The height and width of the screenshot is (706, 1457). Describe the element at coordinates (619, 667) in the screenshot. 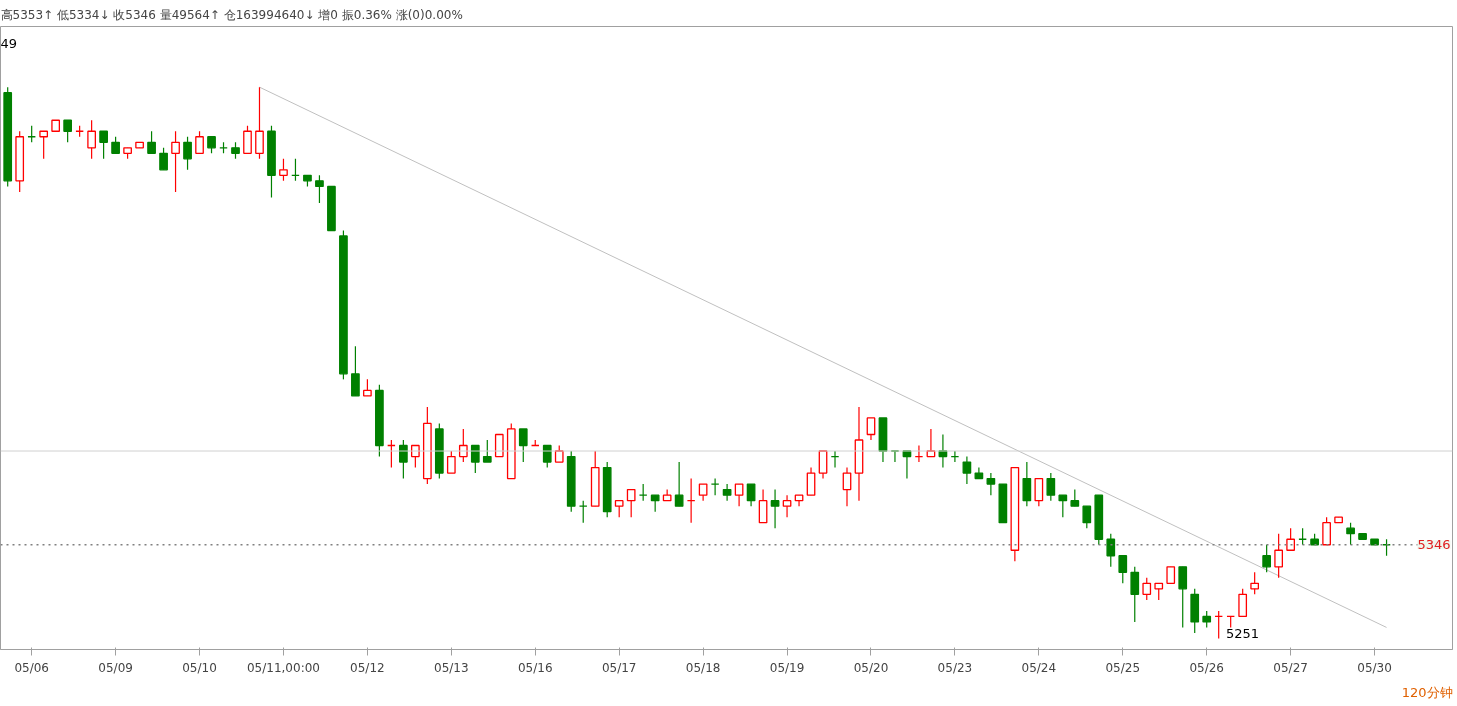

I see `x-tick-label: 05/17` at that location.